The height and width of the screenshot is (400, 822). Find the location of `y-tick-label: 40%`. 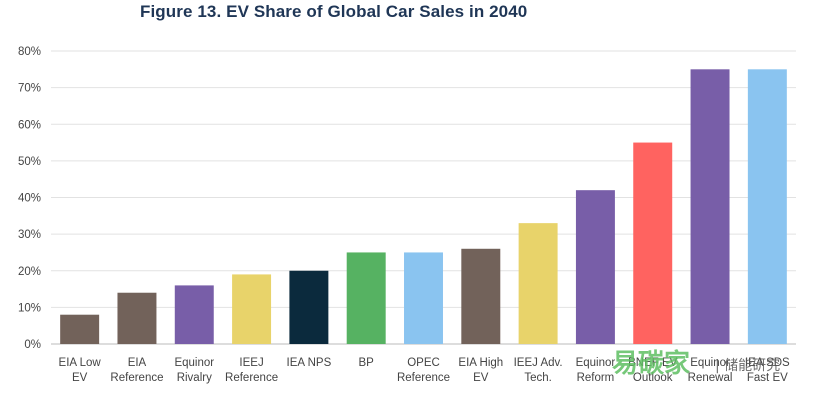

y-tick-label: 40% is located at coordinates (29, 199).